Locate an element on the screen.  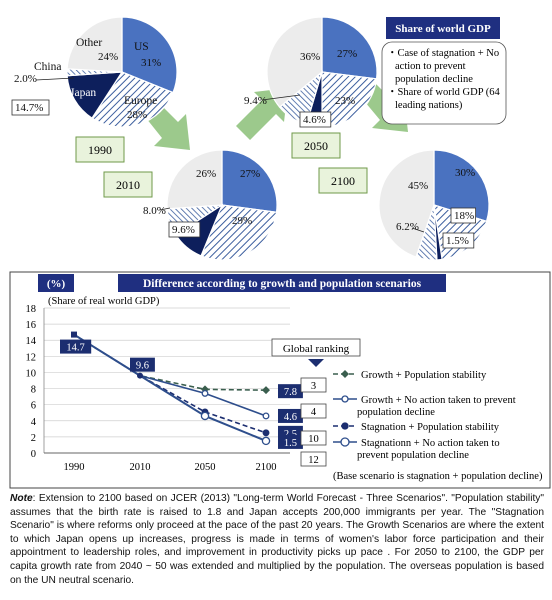
pie-2050: 27% 23% 4.6% 9.4% 36% is located at coordinates (311, 72).